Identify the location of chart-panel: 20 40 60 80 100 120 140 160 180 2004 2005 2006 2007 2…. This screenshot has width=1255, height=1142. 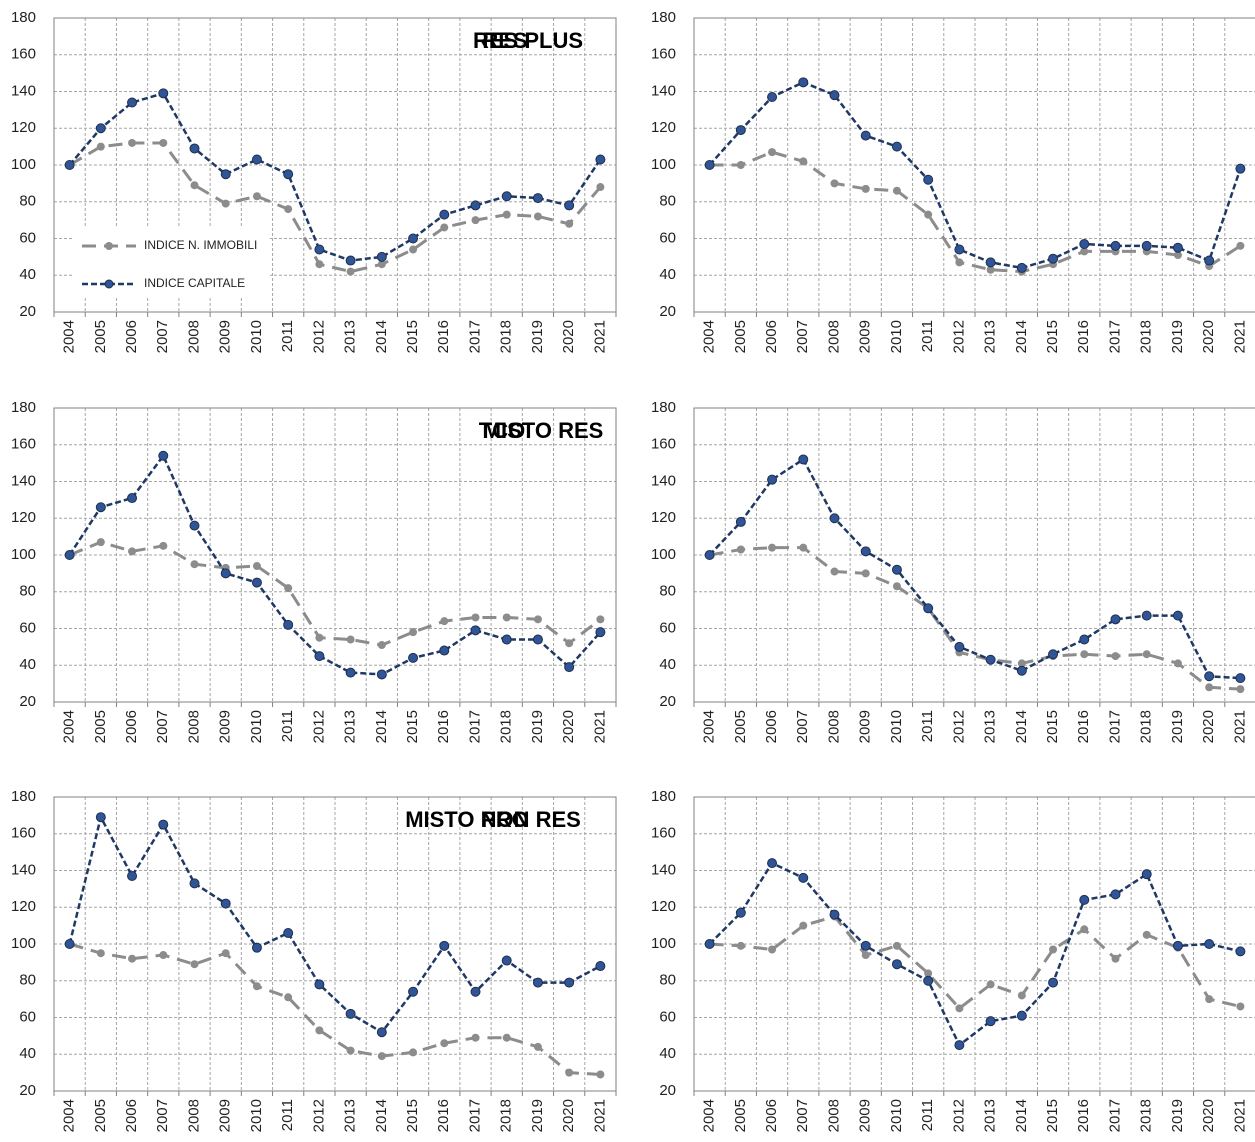
(314, 960).